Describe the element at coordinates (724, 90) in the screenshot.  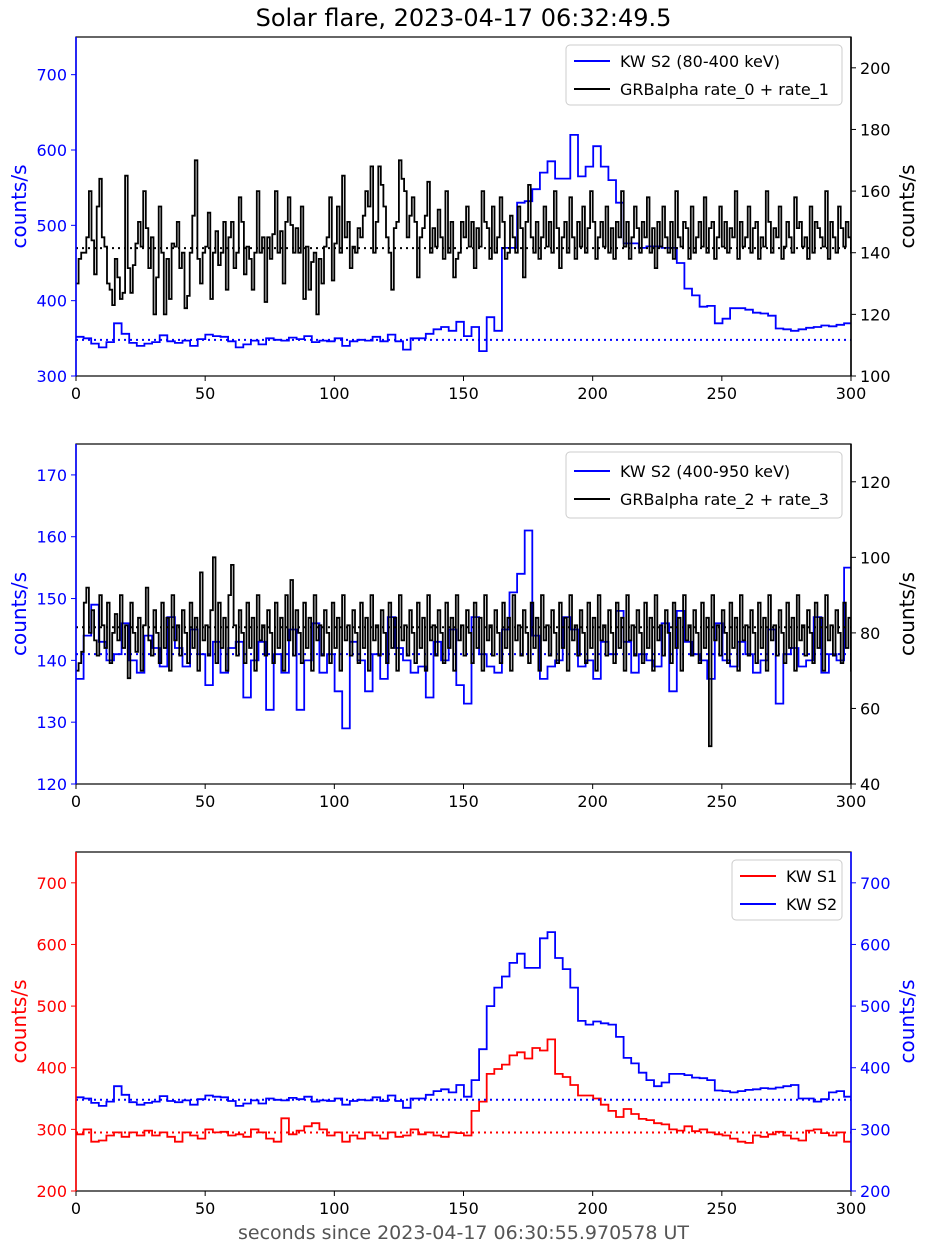
I see `legend-label: GRBalpha rate_0 + rate_1` at that location.